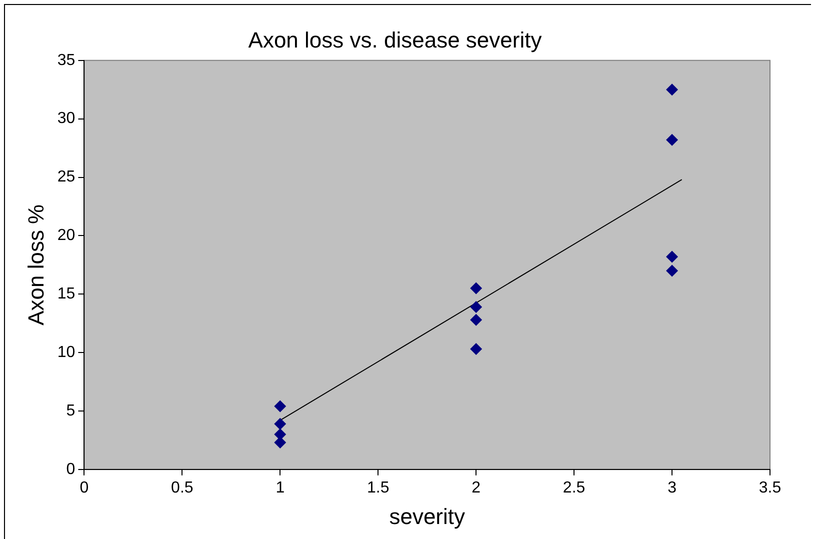 The image size is (814, 539). I want to click on x-tick-label: 2, so click(476, 487).